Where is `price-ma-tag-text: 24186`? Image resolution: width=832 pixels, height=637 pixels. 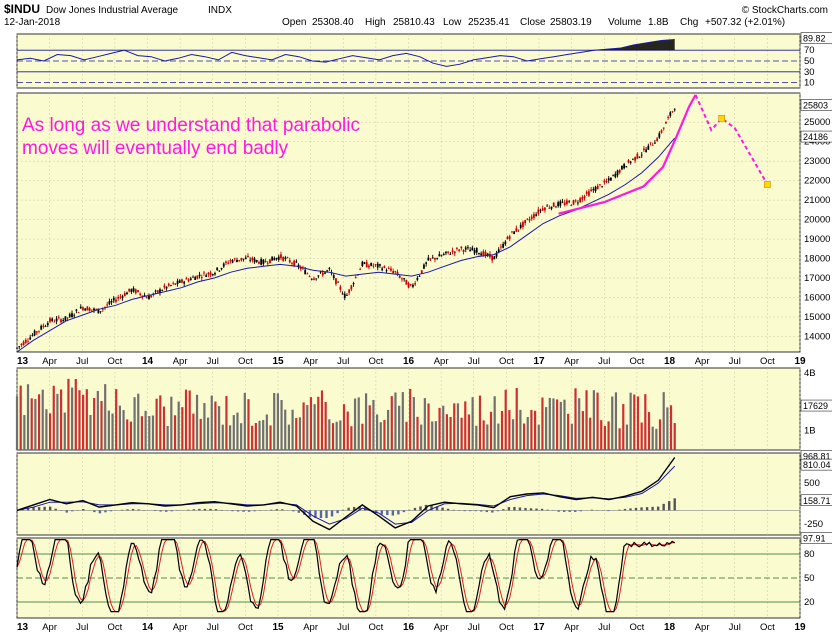
price-ma-tag-text: 24186 is located at coordinates (815, 137).